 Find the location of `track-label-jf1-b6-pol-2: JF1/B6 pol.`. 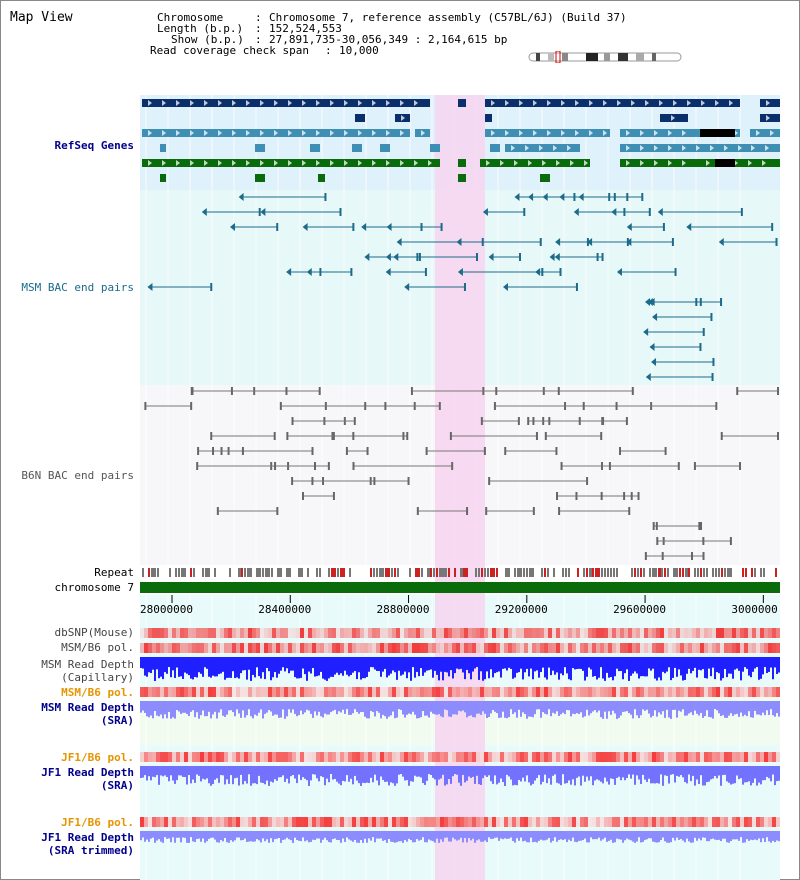

track-label-jf1-b6-pol-2: JF1/B6 pol. is located at coordinates (97, 822).